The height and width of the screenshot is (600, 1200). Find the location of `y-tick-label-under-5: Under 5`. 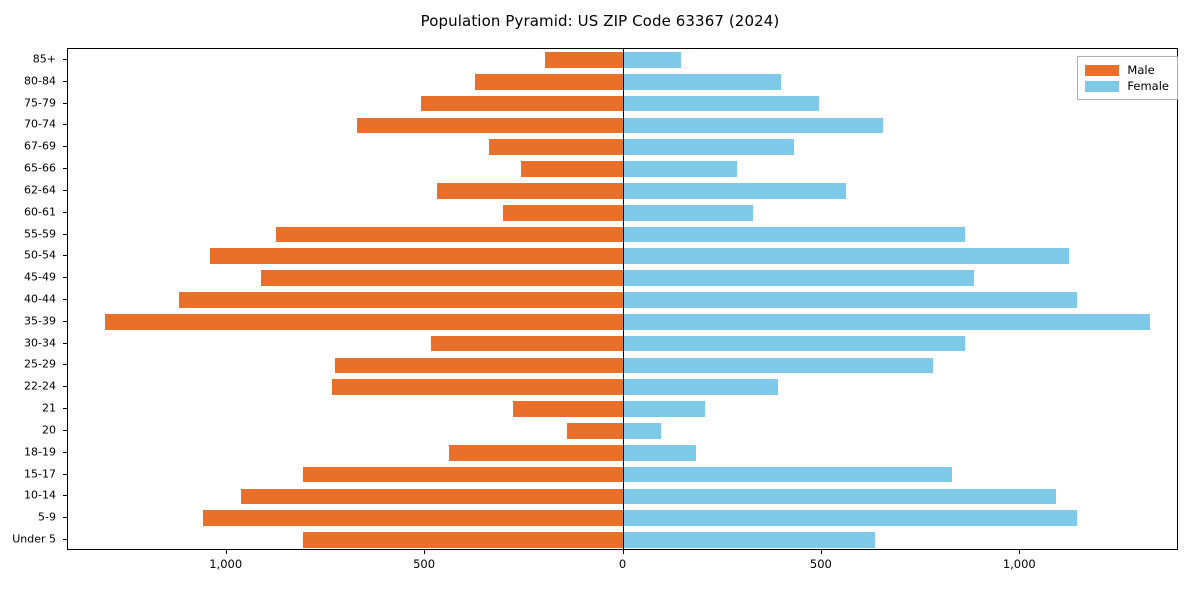

y-tick-label-under-5: Under 5 is located at coordinates (34, 539).